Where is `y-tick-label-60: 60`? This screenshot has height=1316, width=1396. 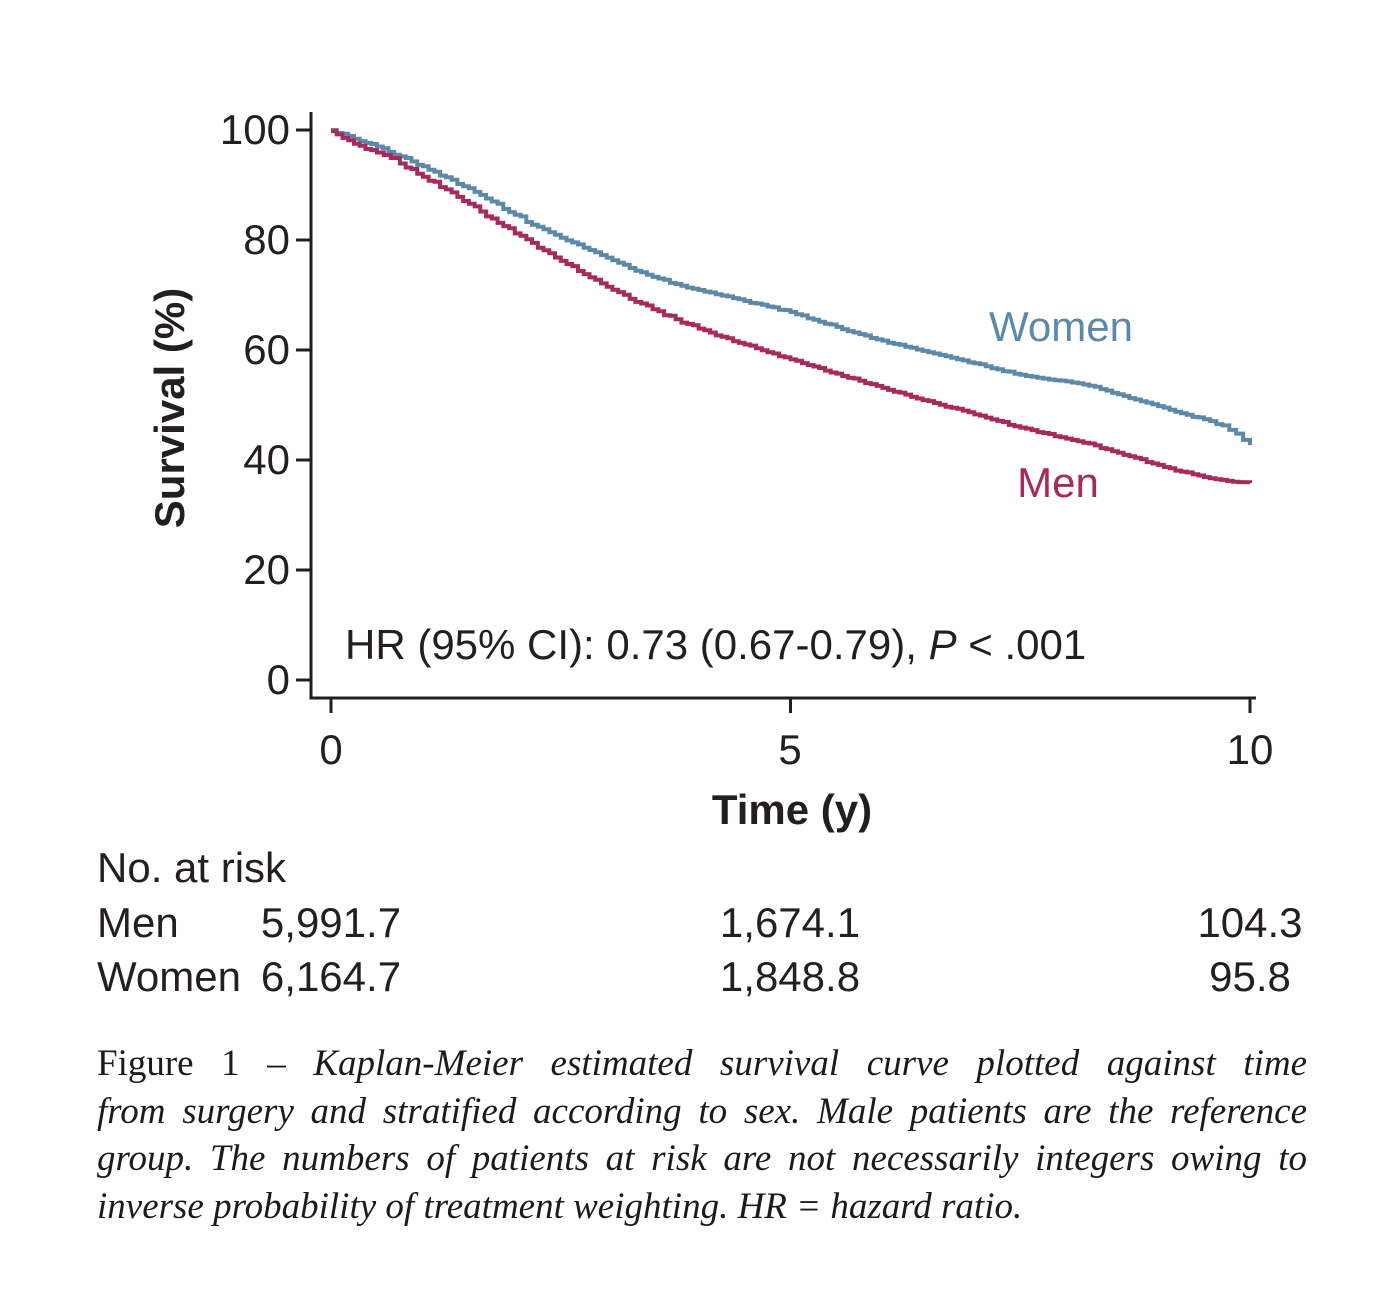 y-tick-label-60: 60 is located at coordinates (266, 349).